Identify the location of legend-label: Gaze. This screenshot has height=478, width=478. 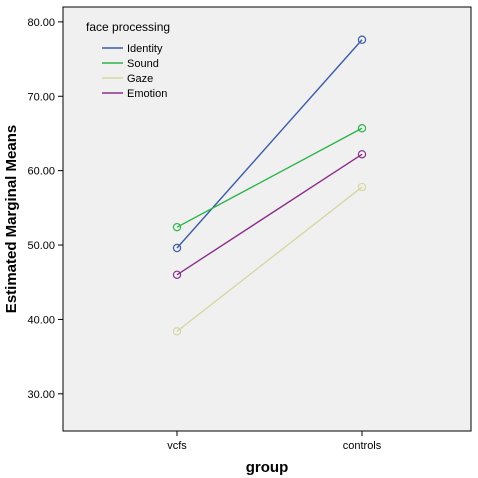
(140, 79).